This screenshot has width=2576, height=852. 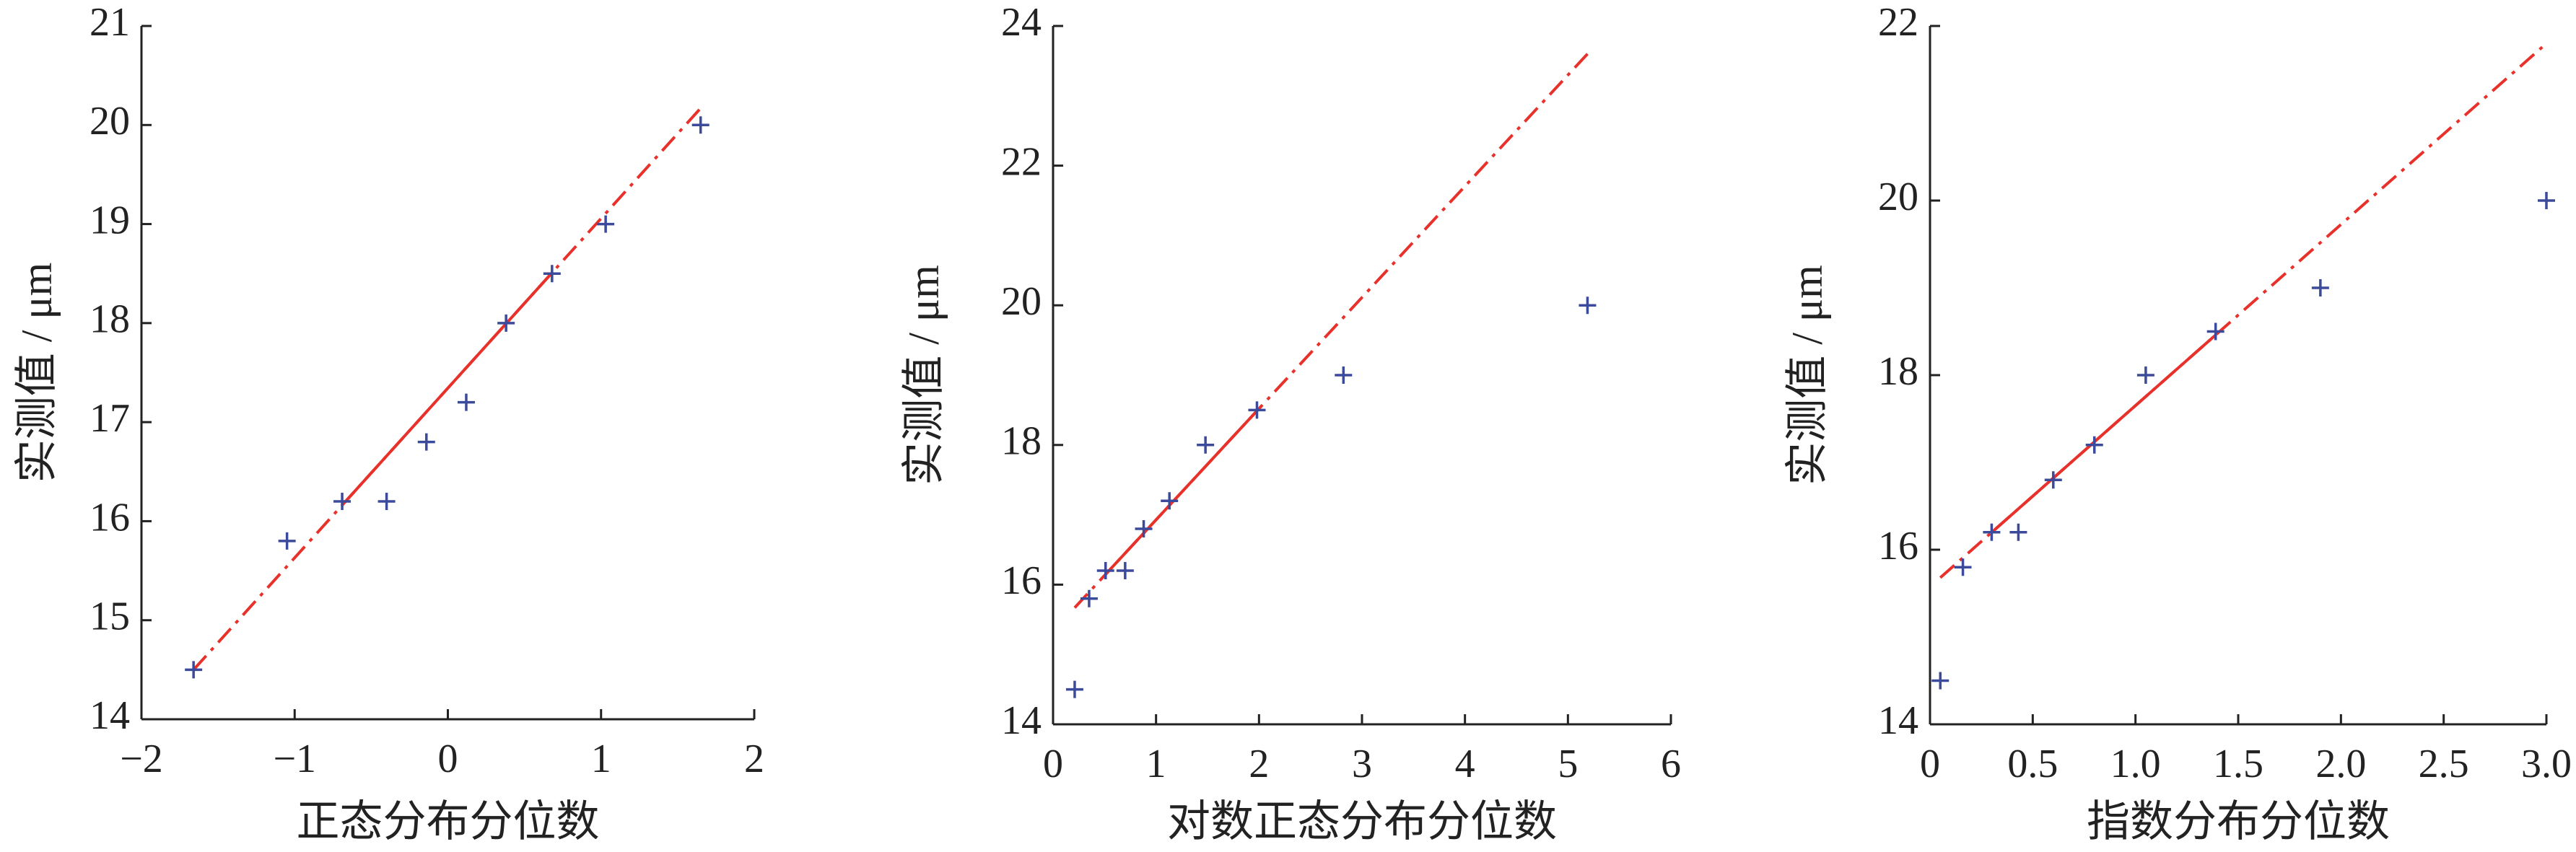 I want to click on x-tick-label: 2.0, so click(x=2340, y=764).